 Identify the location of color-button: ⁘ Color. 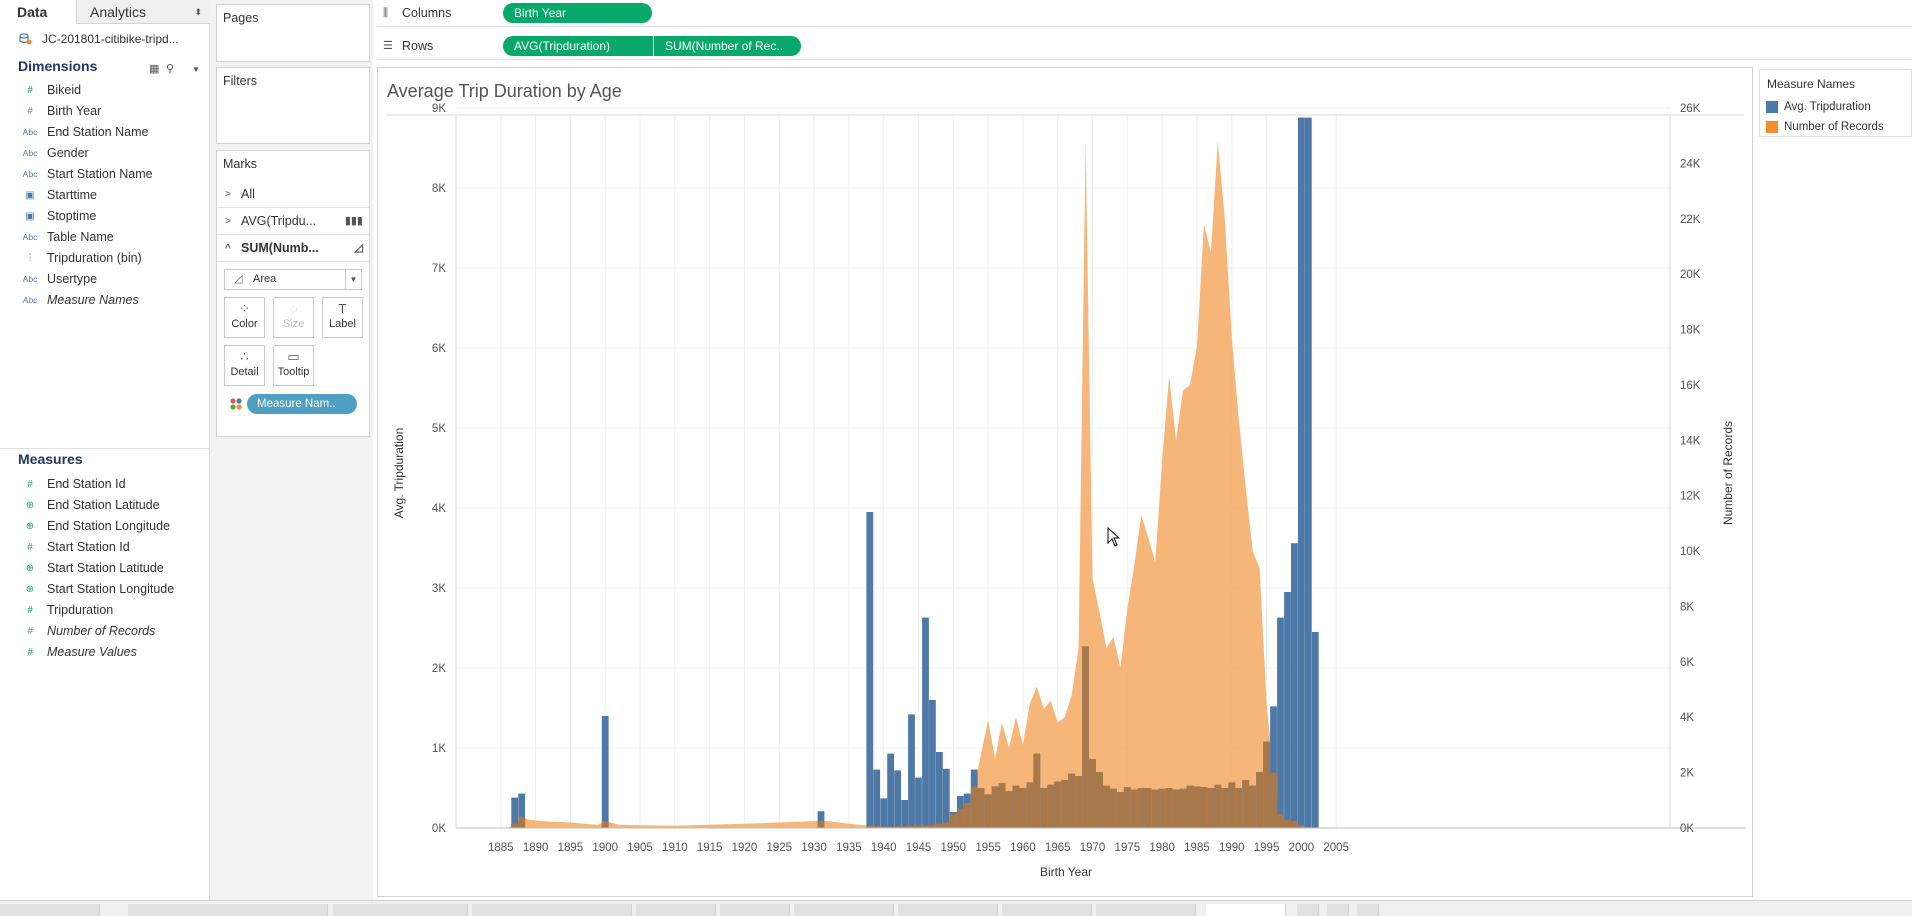
(244, 317).